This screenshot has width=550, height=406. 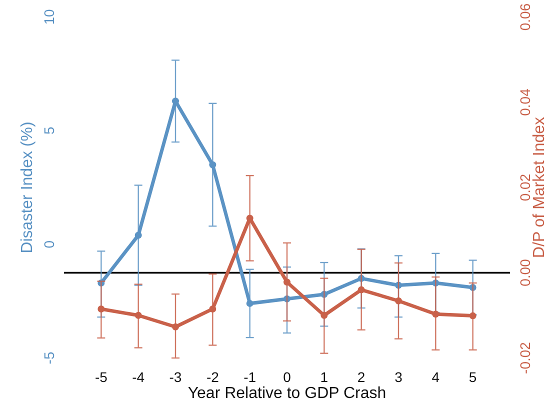 I want to click on y2-tick-label: 0.02, so click(x=525, y=188).